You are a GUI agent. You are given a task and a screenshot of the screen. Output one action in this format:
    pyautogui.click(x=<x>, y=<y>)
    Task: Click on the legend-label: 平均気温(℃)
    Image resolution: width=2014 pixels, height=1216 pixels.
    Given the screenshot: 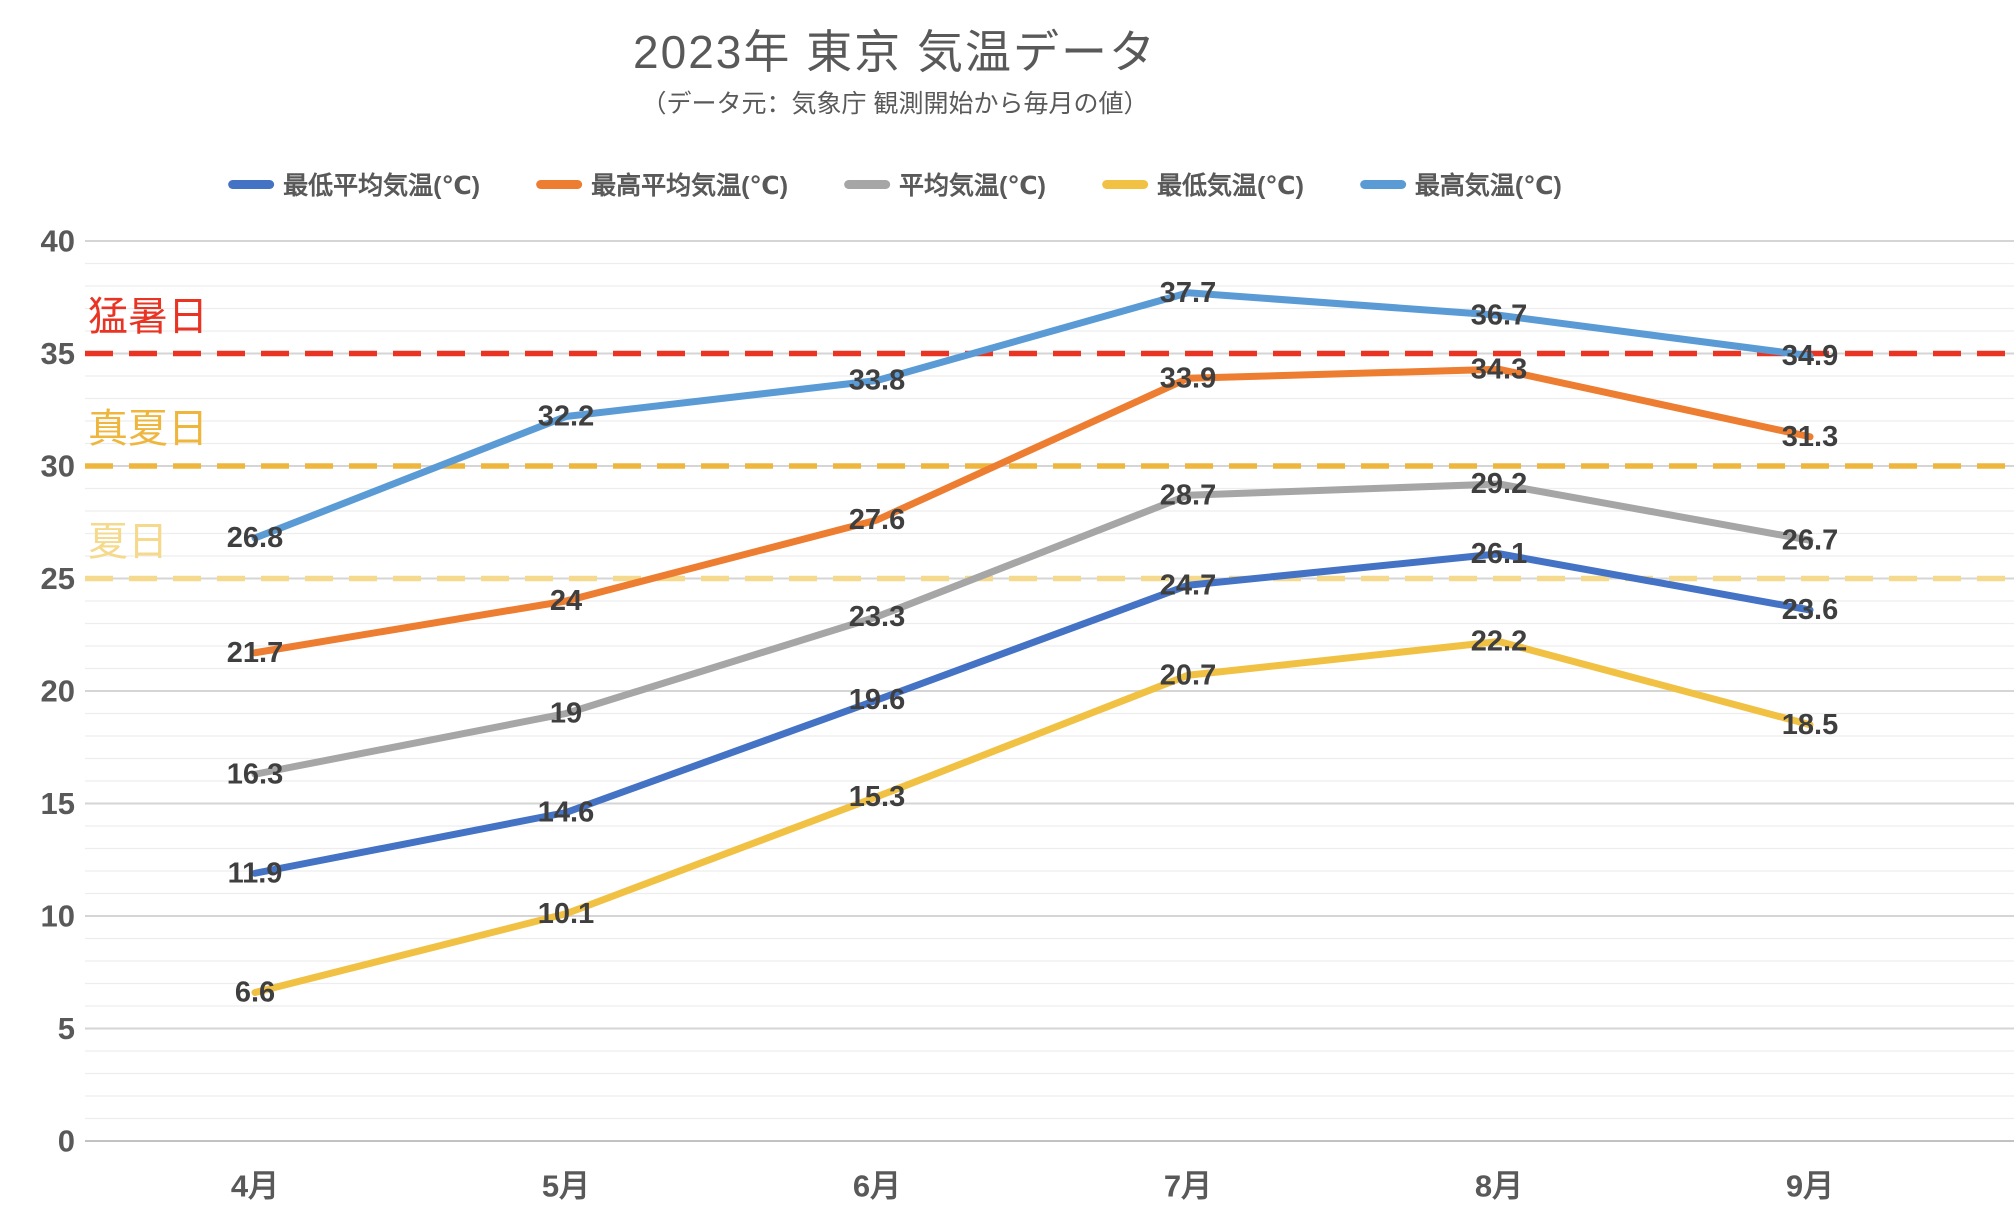 What is the action you would take?
    pyautogui.click(x=972, y=186)
    